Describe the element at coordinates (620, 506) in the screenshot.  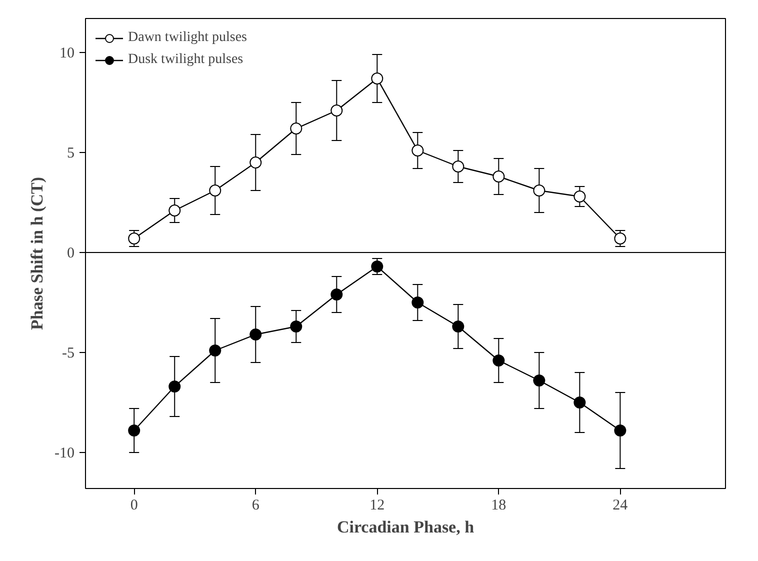
I see `x-tick-label: 24` at that location.